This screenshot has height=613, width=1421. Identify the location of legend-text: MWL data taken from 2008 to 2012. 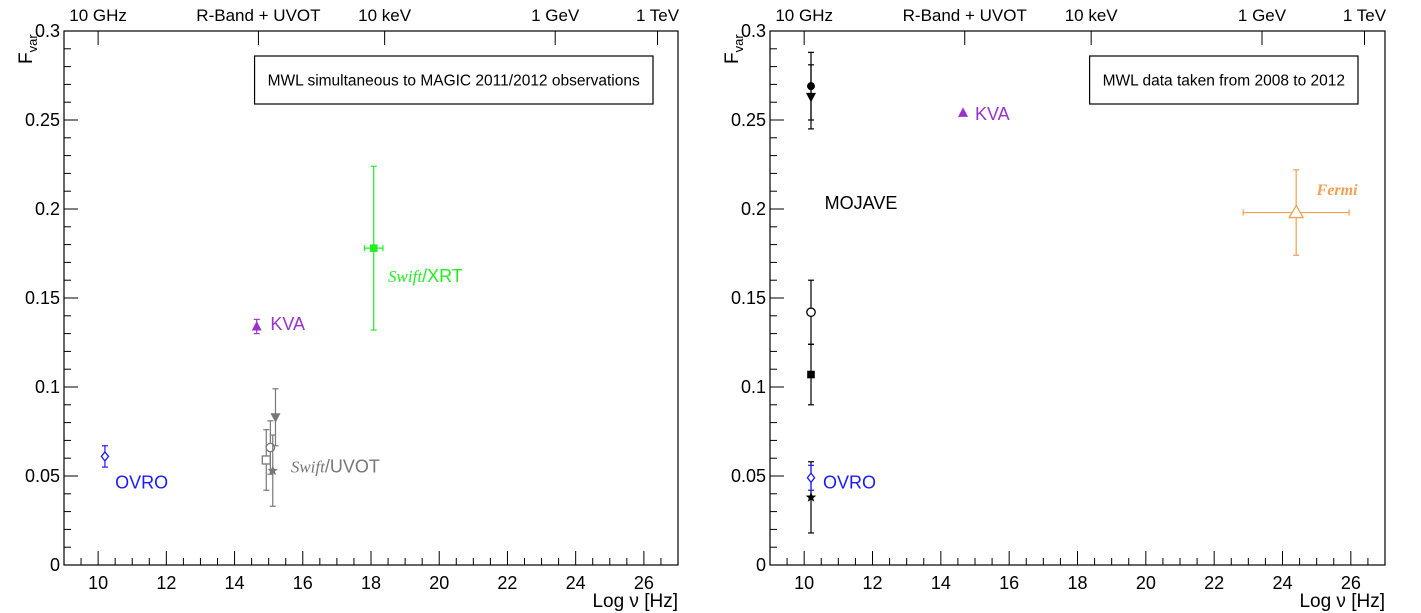
(1224, 81).